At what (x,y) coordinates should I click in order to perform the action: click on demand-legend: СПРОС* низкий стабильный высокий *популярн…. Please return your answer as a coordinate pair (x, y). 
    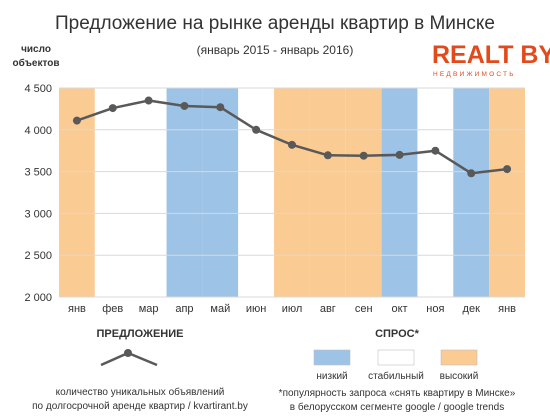
    Looking at the image, I should click on (397, 370).